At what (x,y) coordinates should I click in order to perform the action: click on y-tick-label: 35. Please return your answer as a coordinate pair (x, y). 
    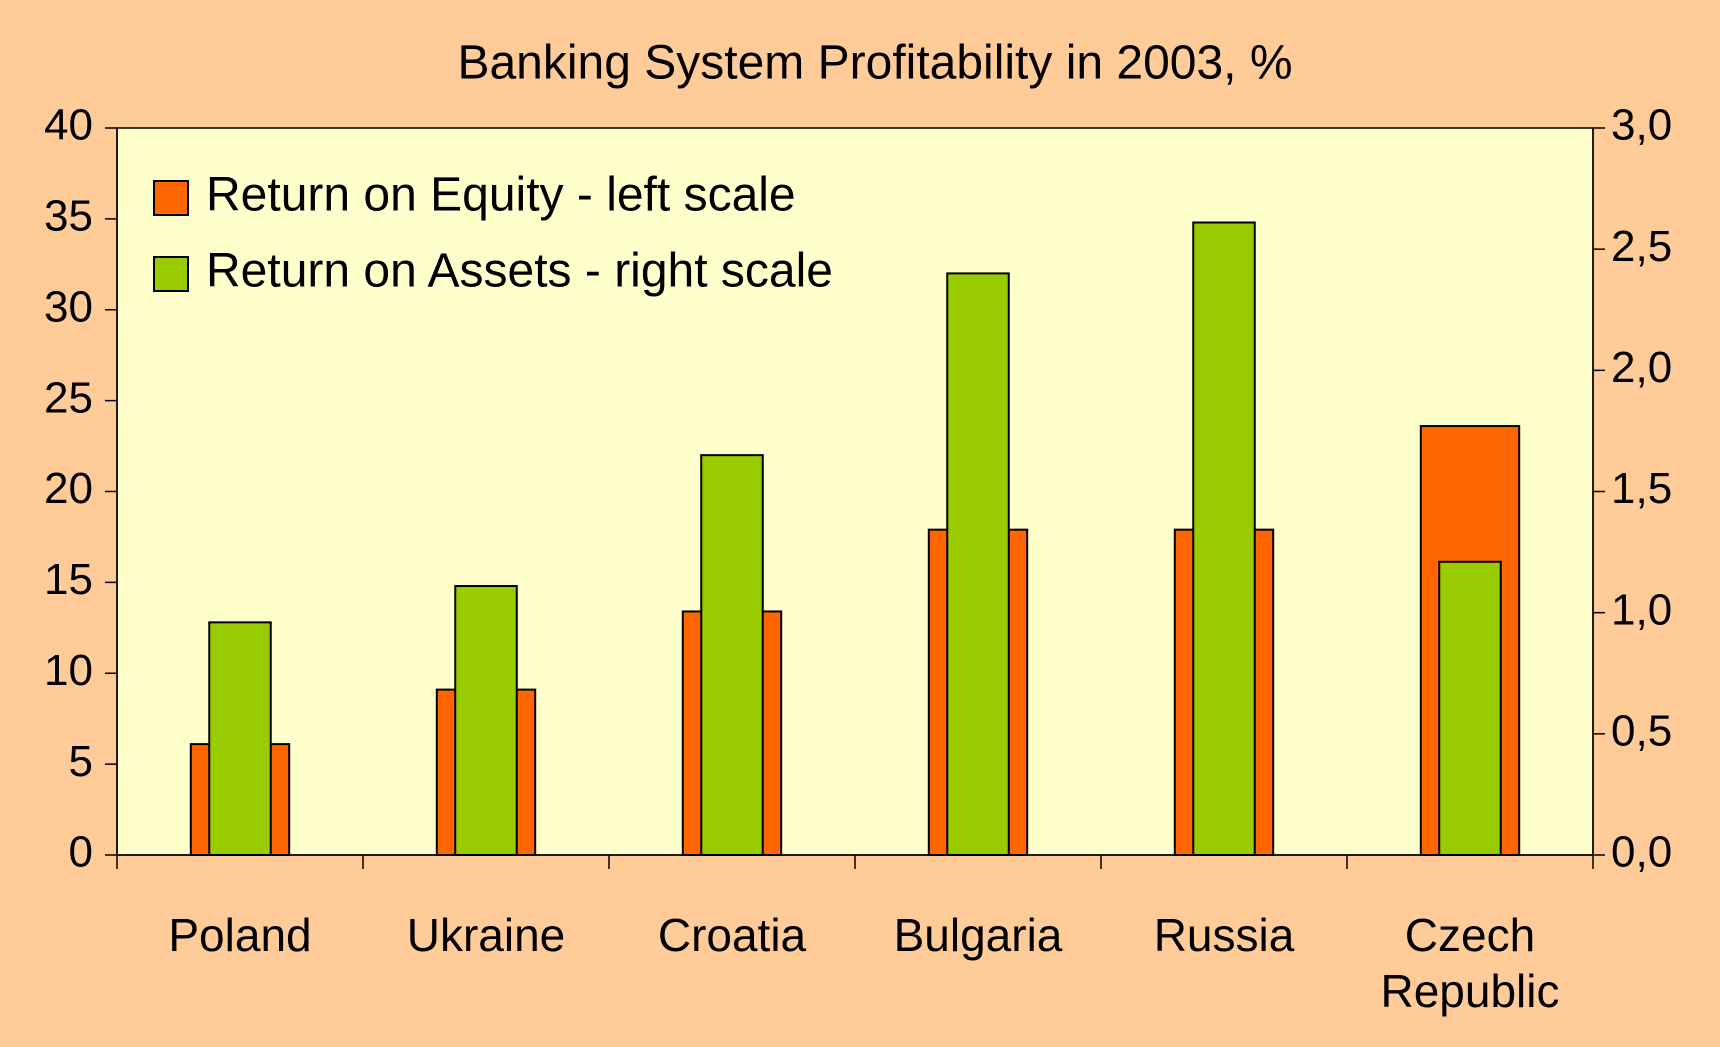
    Looking at the image, I should click on (68, 216).